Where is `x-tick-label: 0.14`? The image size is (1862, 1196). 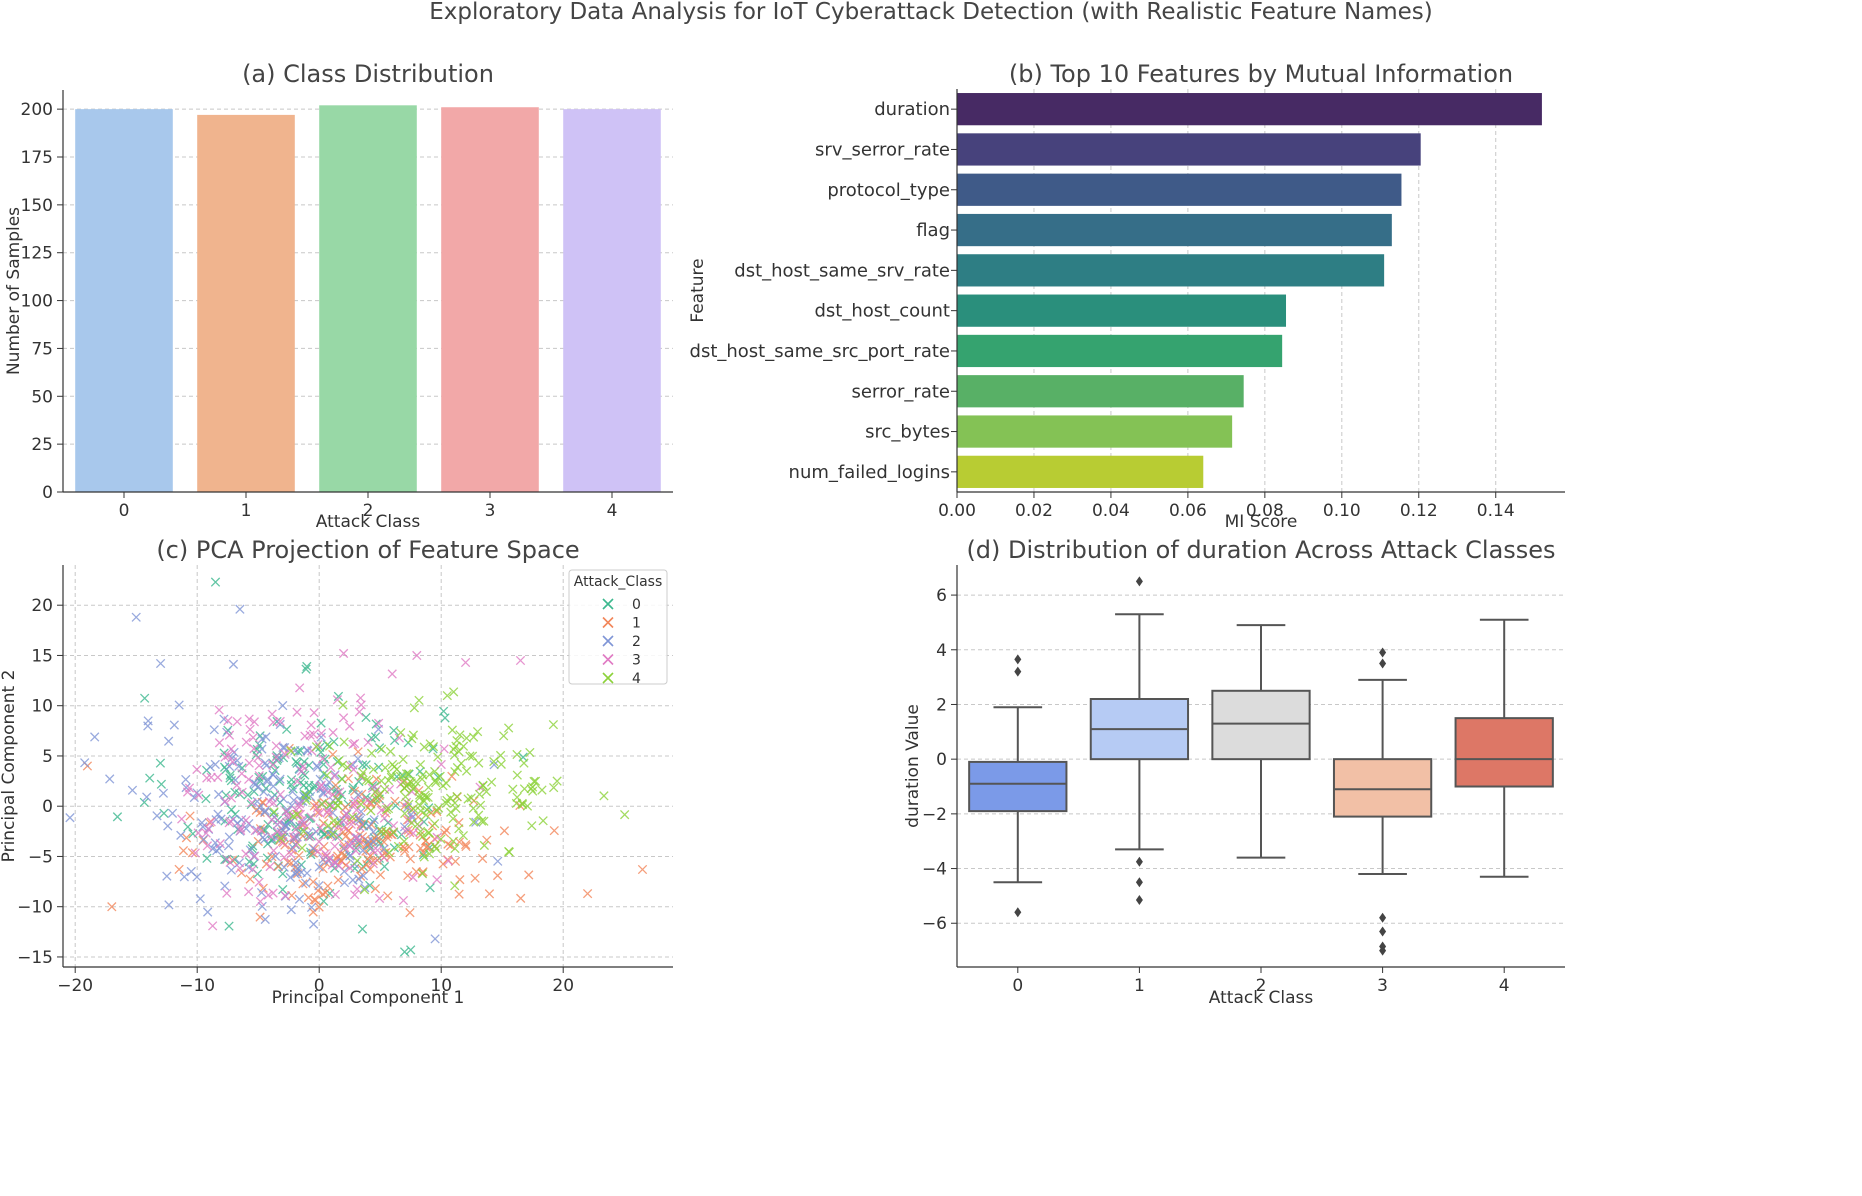
x-tick-label: 0.14 is located at coordinates (1496, 511).